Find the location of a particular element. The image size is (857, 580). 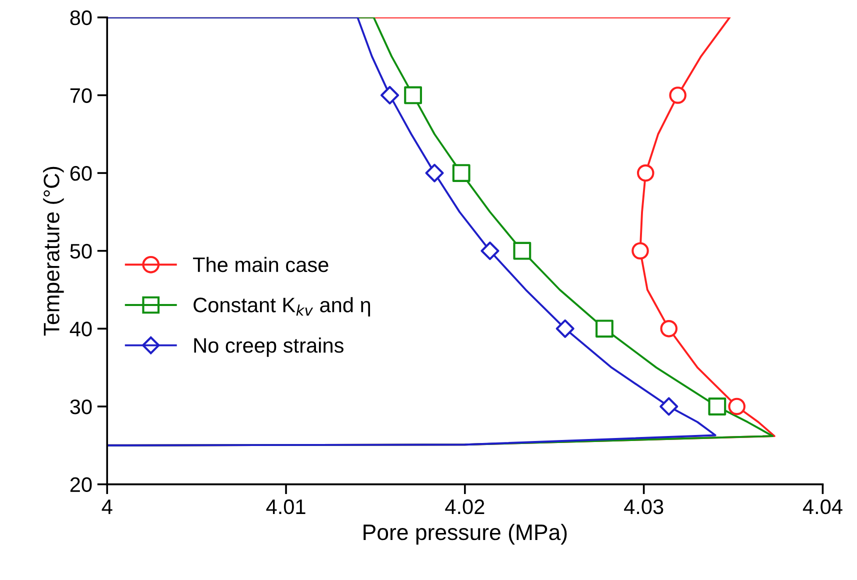

x-tick-label: 4.02 is located at coordinates (464, 506).